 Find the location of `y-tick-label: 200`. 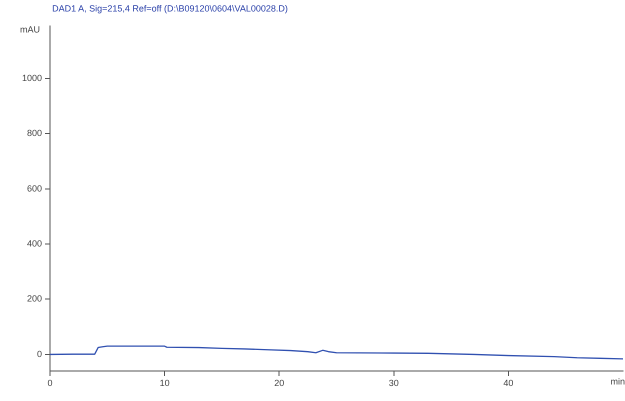

y-tick-label: 200 is located at coordinates (34, 299).